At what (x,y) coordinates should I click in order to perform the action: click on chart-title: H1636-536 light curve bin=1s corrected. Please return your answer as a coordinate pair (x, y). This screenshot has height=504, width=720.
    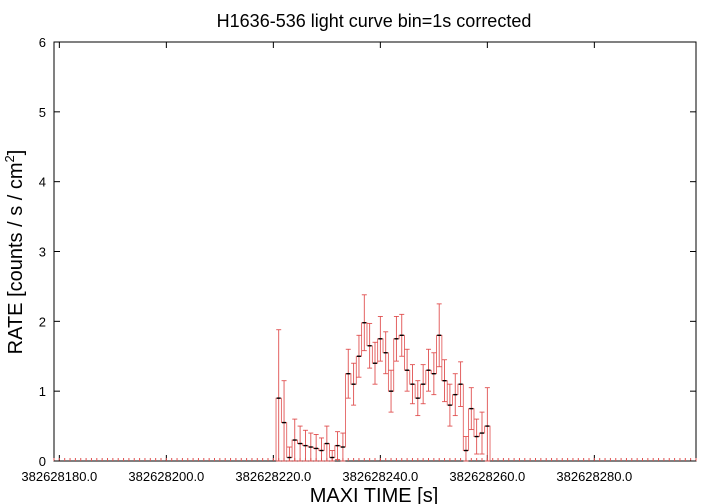
    Looking at the image, I should click on (374, 21).